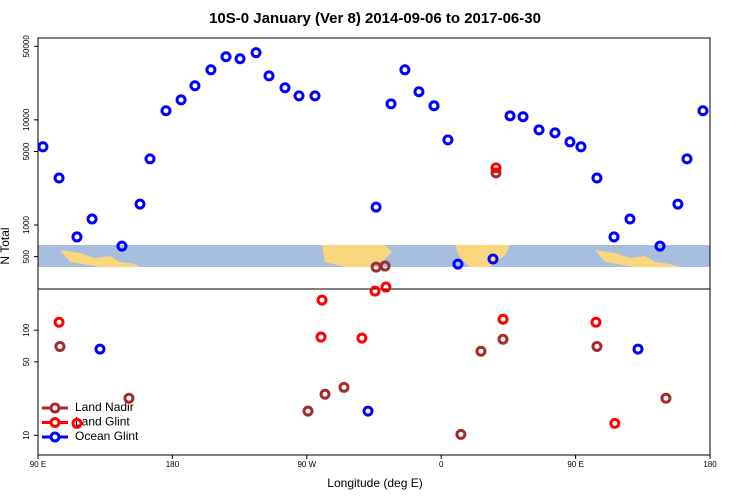 This screenshot has width=750, height=500. I want to click on map-strip, so click(374, 256).